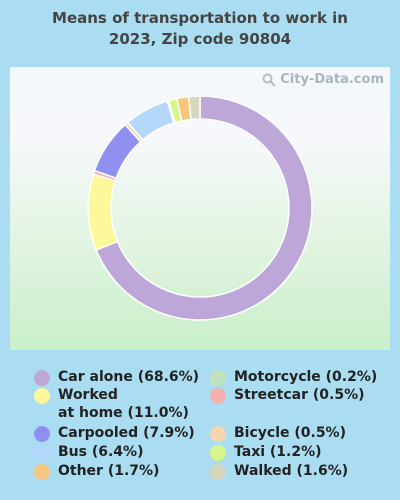 This screenshot has width=400, height=500. I want to click on legend-item: Taxi (1.2%), so click(266, 452).